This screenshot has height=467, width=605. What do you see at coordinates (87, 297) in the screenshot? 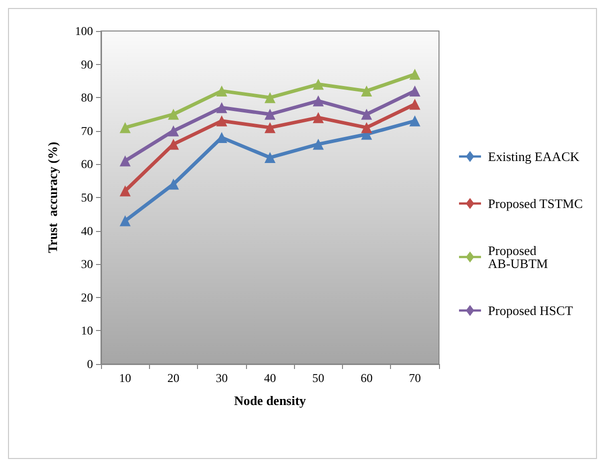
I see `y-tick-label: 20` at bounding box center [87, 297].